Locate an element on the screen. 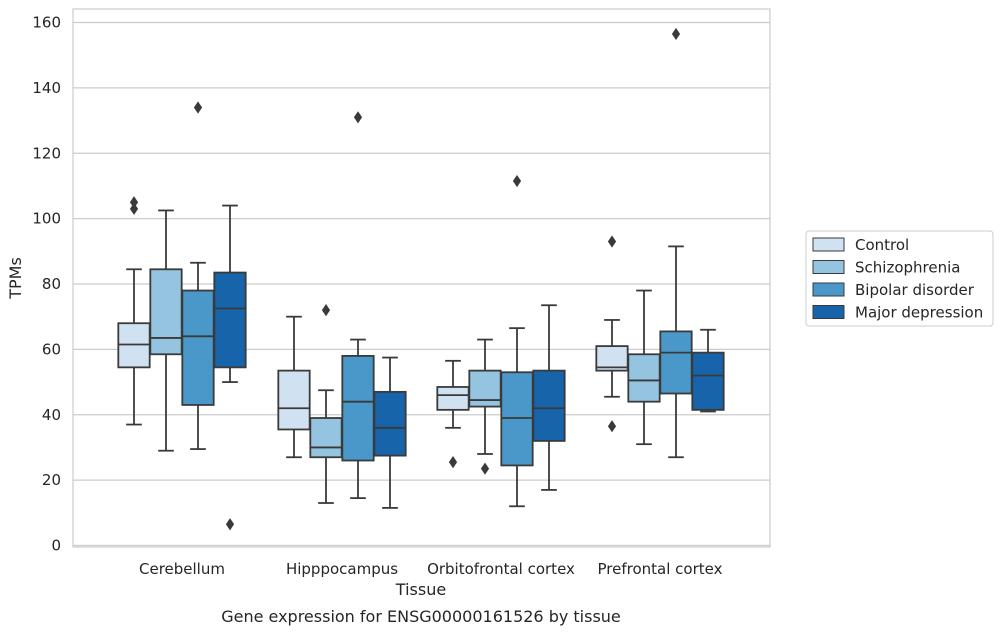 The width and height of the screenshot is (1002, 634). legend-entry: Bipolar disorder is located at coordinates (893, 290).